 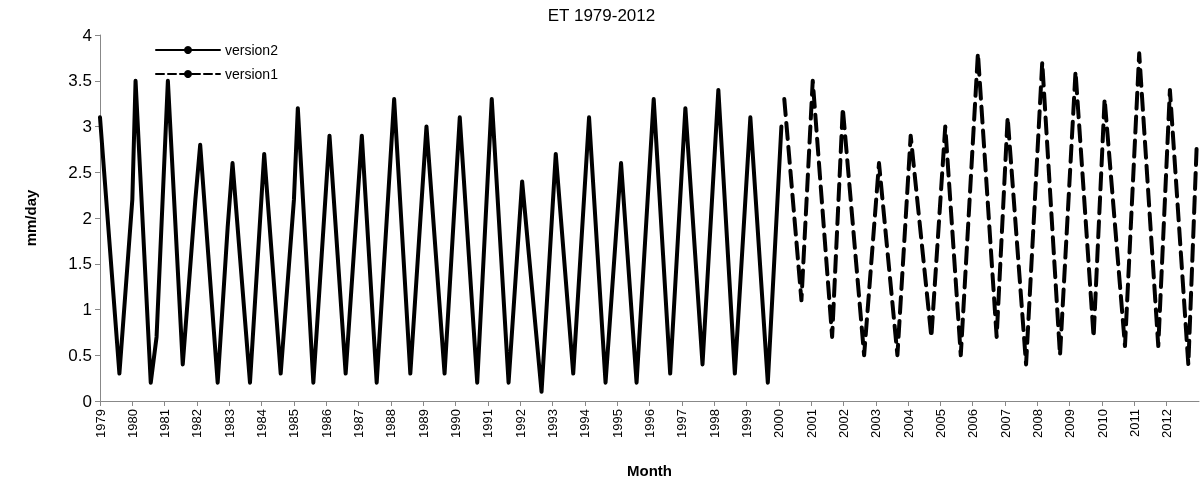 I want to click on y-axis-title: mm/day, so click(x=30, y=218).